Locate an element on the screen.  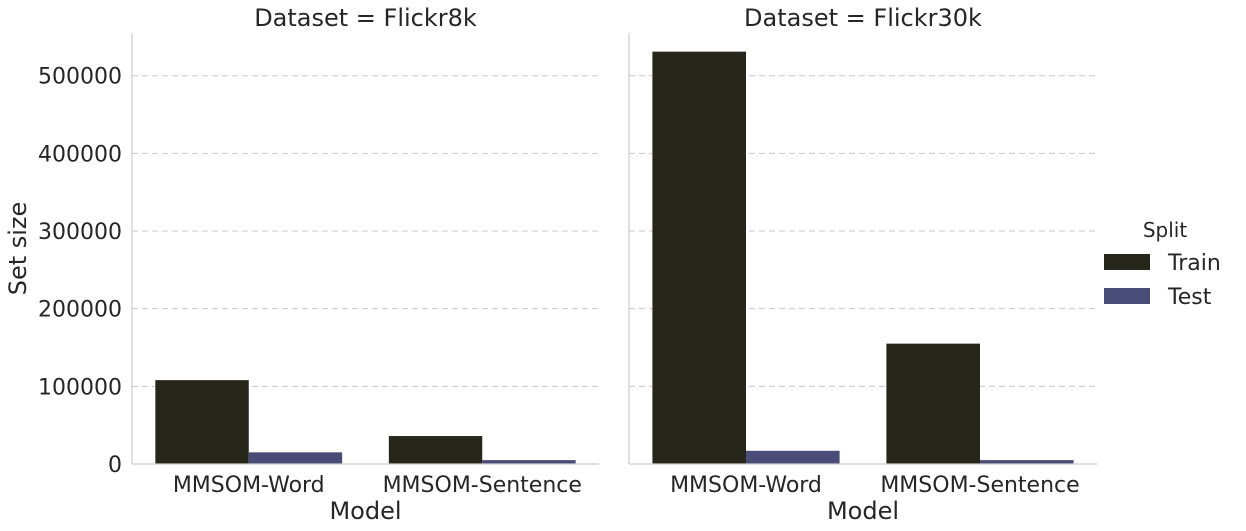
bar-p1-MMSOM-Word-Test is located at coordinates (793, 457).